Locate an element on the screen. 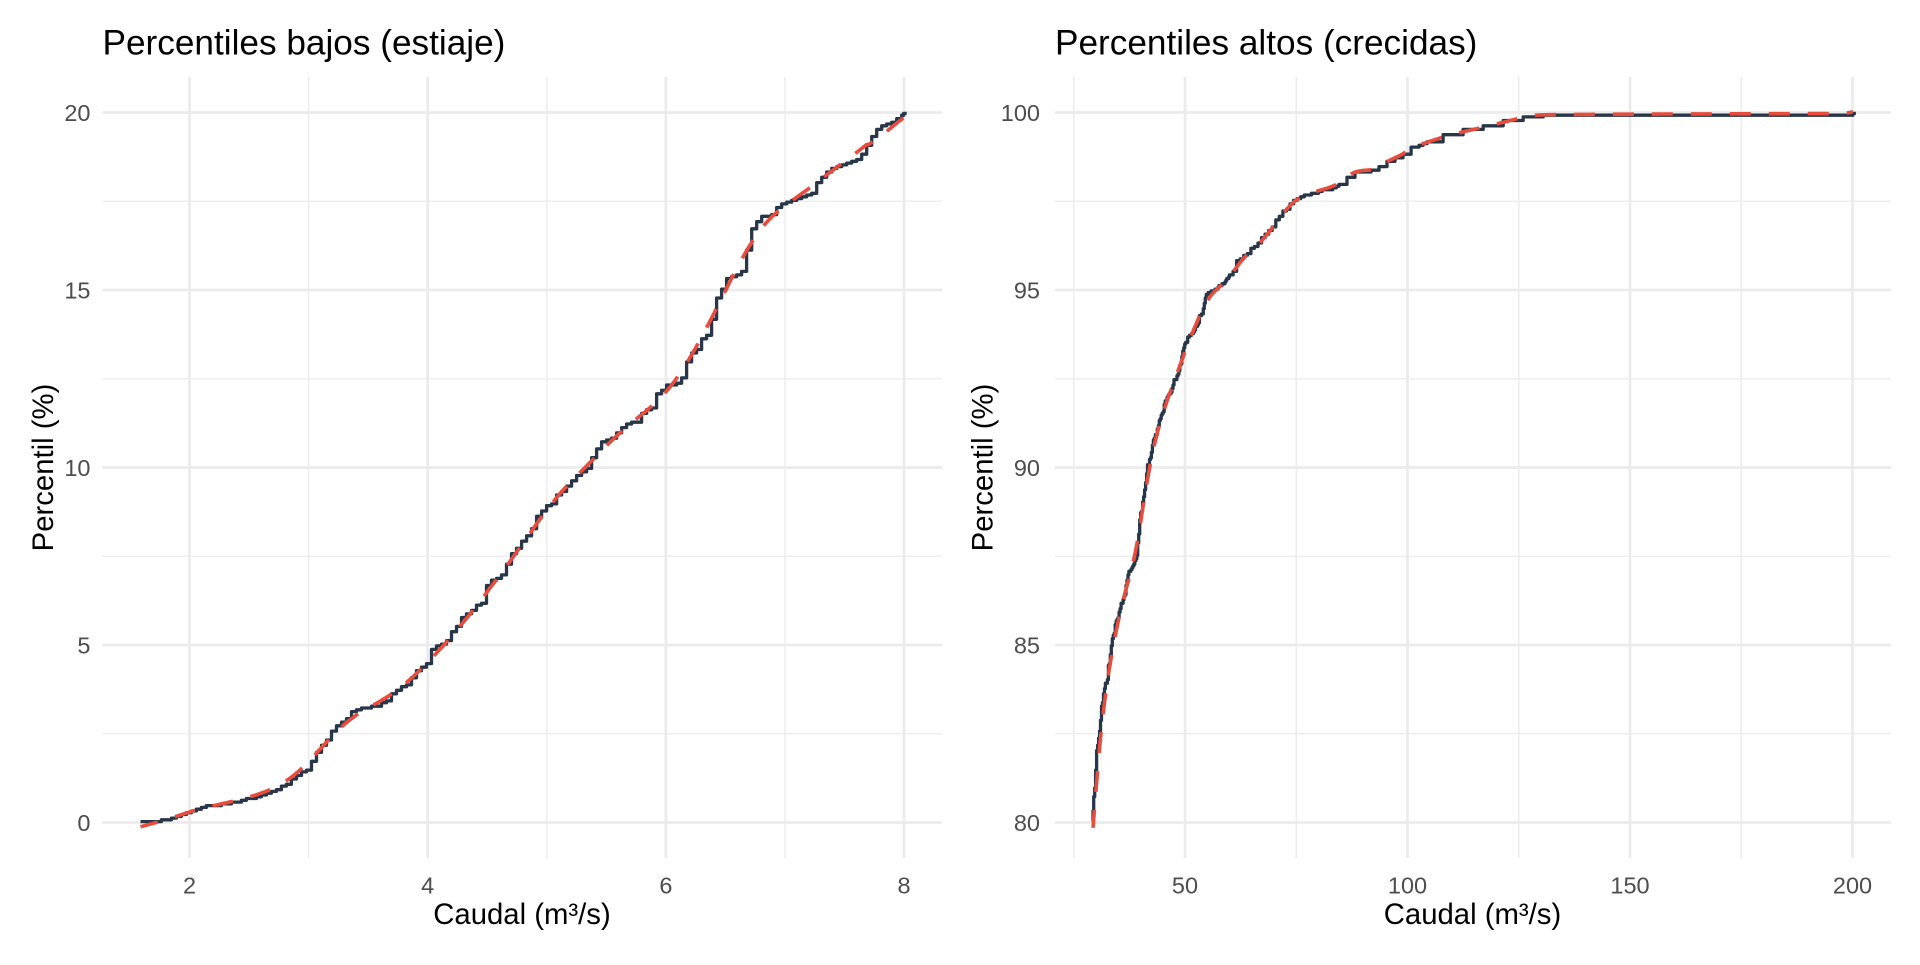 The width and height of the screenshot is (1920, 965). svg-text: 0 is located at coordinates (83, 823).